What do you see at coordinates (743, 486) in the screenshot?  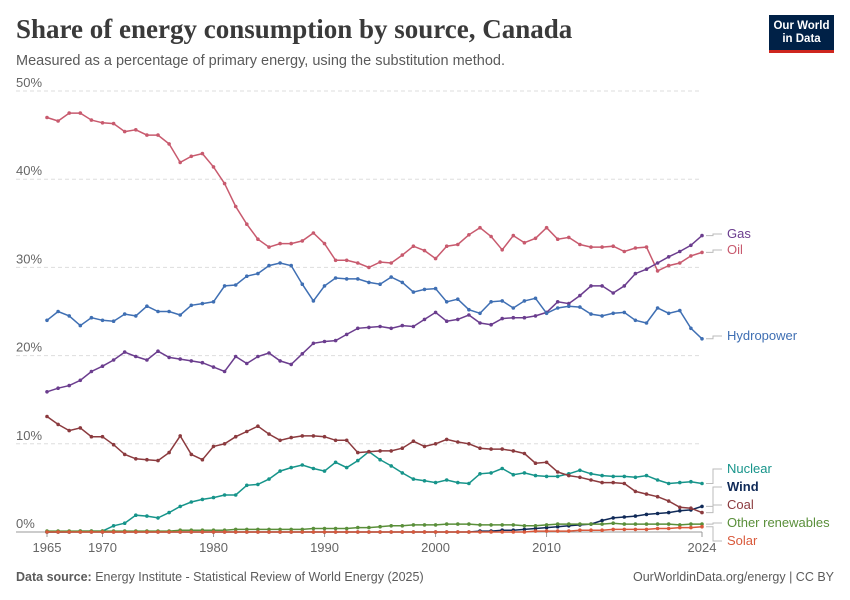 I see `series-label-wind: Wind` at bounding box center [743, 486].